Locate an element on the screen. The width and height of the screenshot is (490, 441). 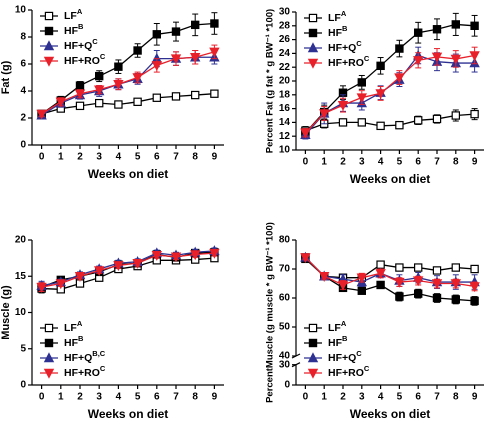
y-tick-label: 0 is located at coordinates (287, 385).